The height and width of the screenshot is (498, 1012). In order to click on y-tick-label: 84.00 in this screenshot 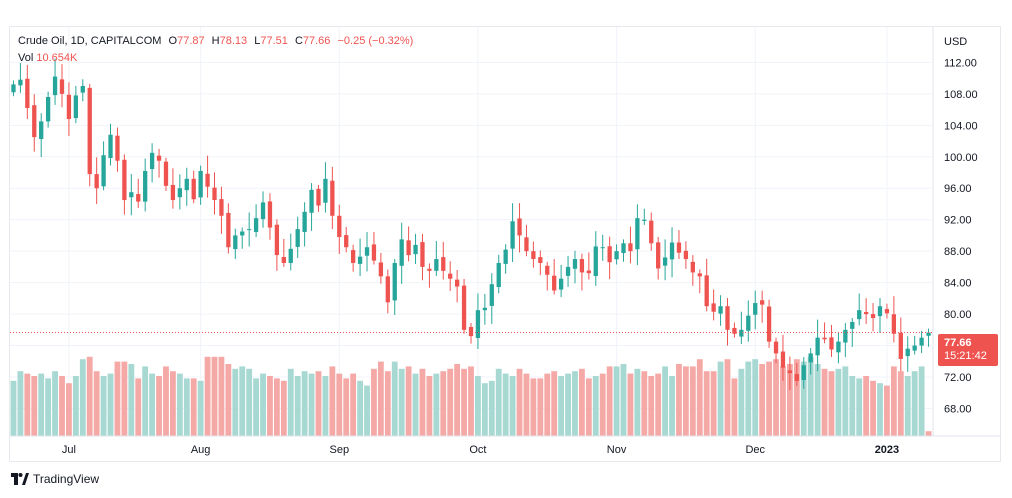, I will do `click(958, 284)`.